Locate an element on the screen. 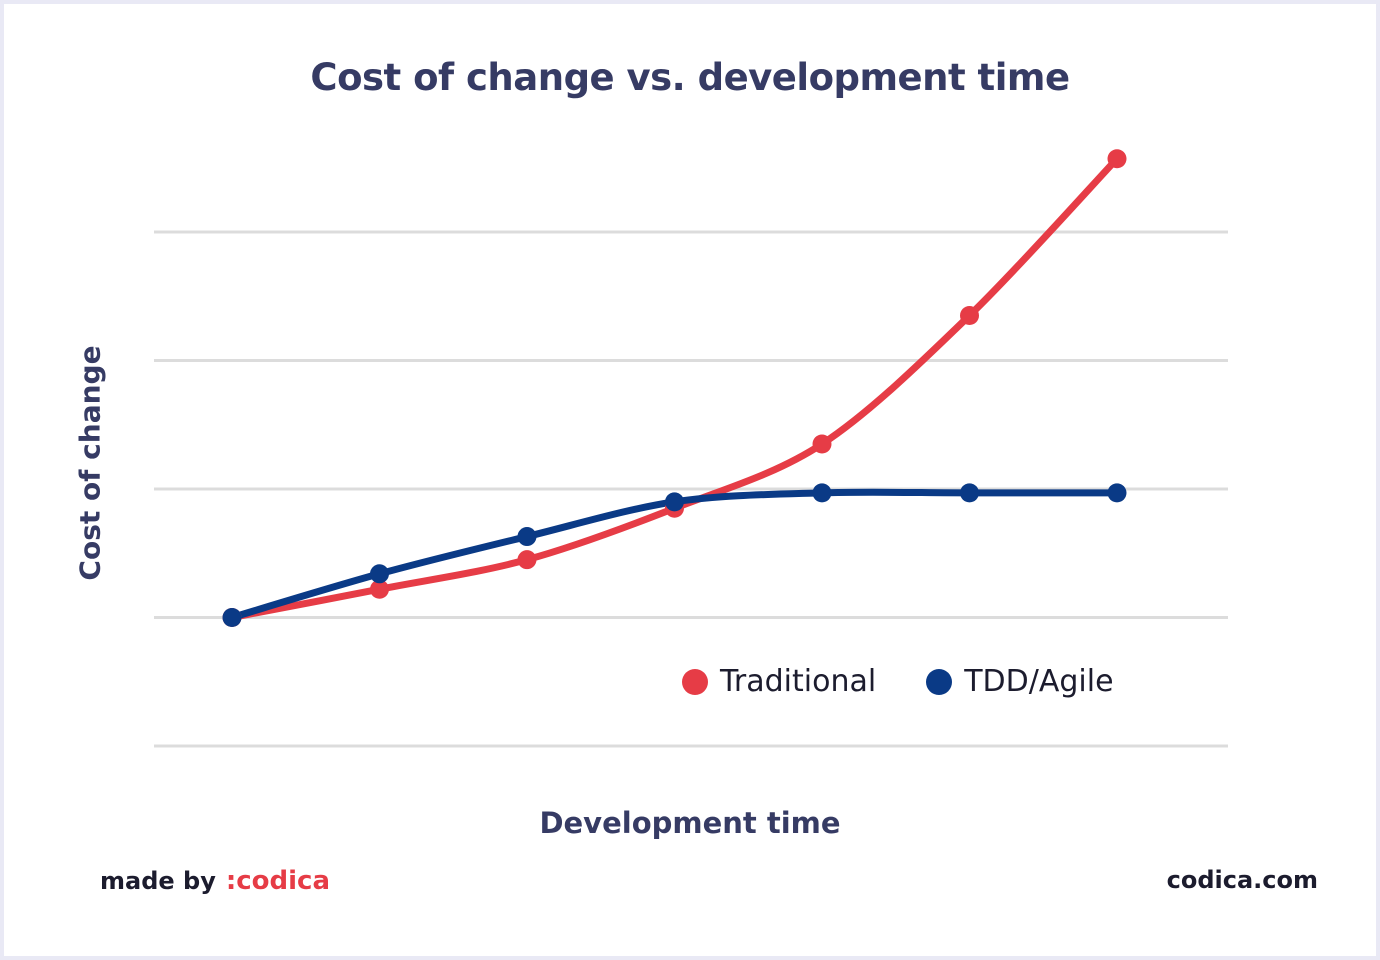  legend-marker-tdd-agile is located at coordinates (939, 681).